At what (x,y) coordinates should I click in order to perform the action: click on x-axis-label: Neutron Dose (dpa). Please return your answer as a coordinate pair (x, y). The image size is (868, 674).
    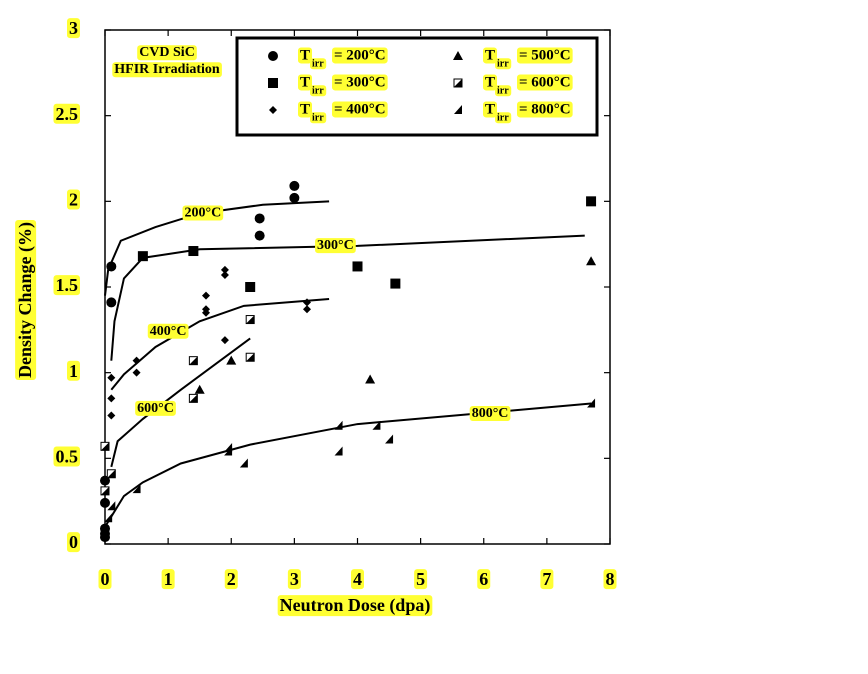
    Looking at the image, I should click on (355, 605).